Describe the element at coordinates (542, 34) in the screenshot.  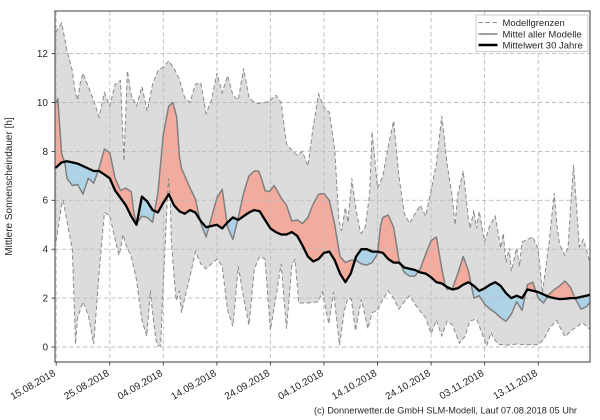
I see `svg-text: Mittel aller Modelle` at that location.